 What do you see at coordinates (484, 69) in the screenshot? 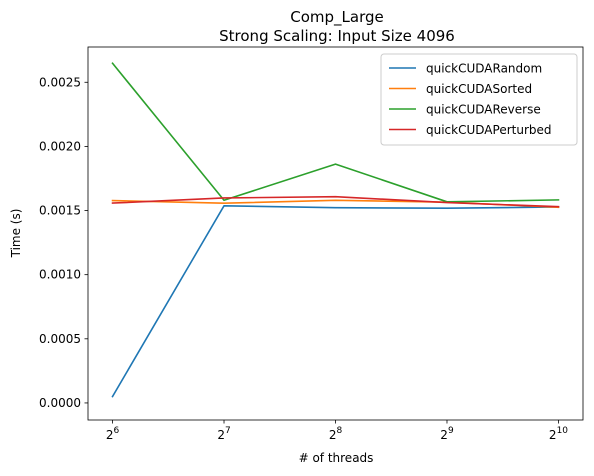
I see `legend-label: quickCUDARandom` at bounding box center [484, 69].